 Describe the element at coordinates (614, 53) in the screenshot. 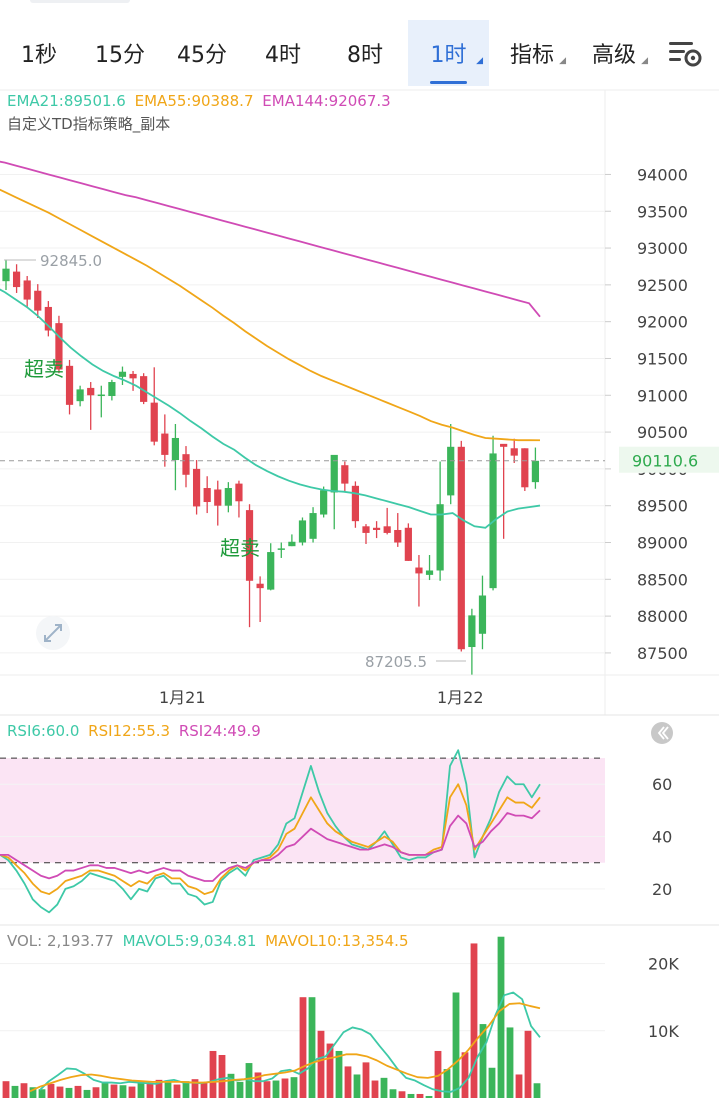

I see `tab-advanced: 高级 ◢` at that location.